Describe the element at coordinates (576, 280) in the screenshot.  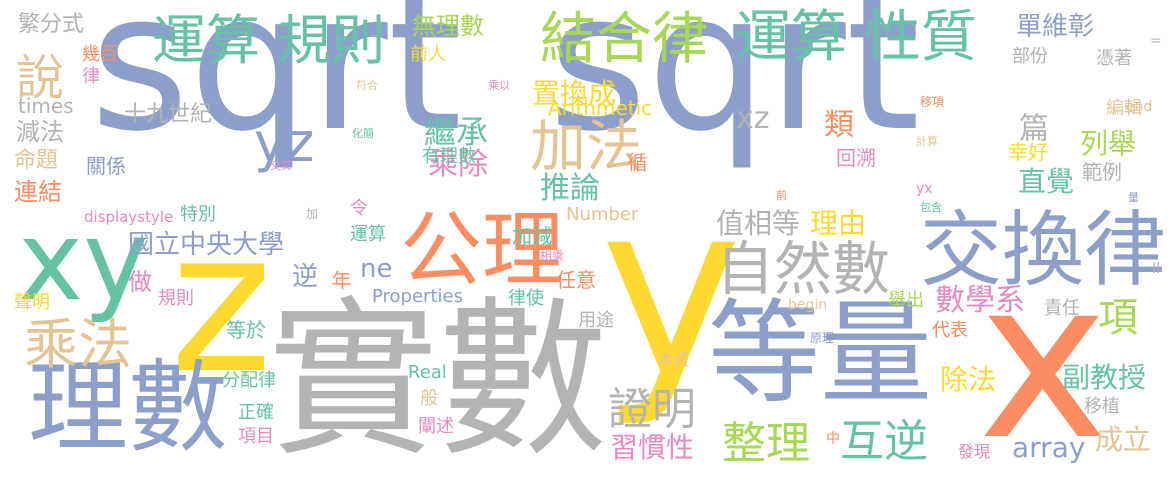
I see `word-renyi: 任意` at that location.